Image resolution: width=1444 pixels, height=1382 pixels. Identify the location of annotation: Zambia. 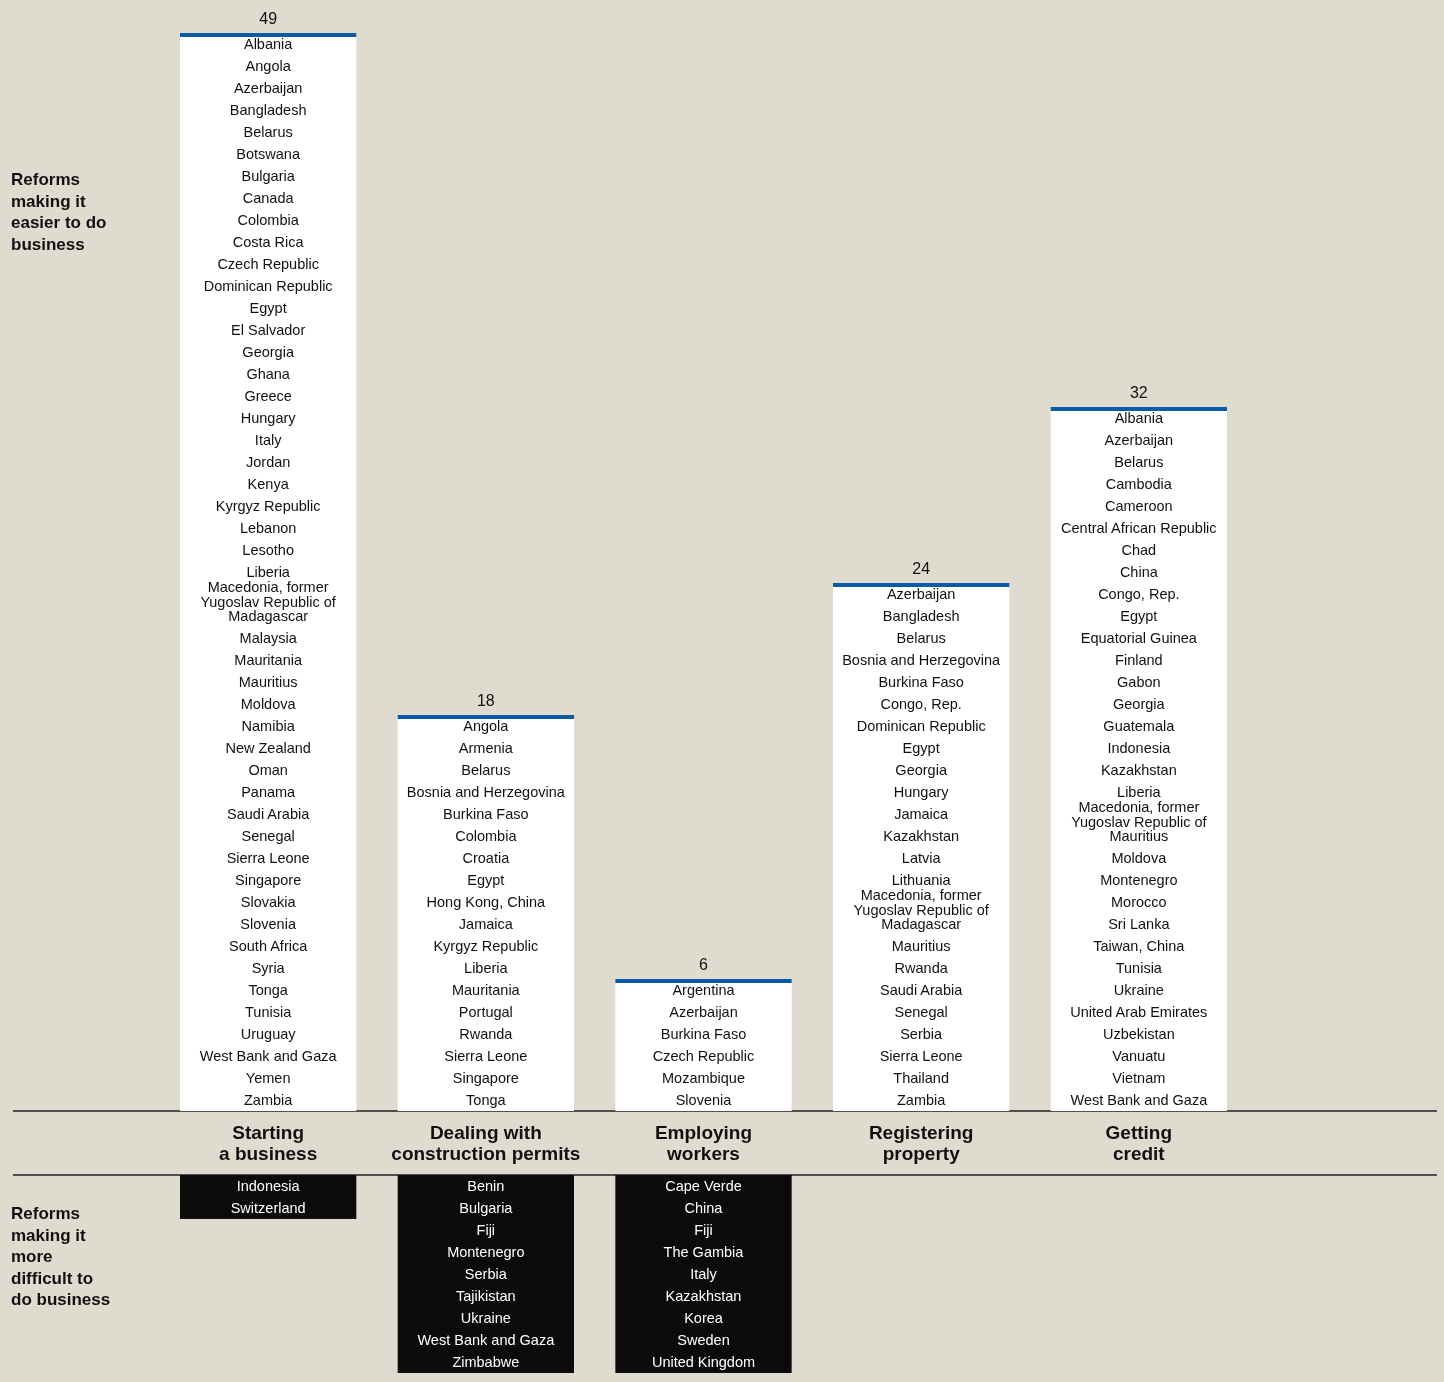
(921, 1100).